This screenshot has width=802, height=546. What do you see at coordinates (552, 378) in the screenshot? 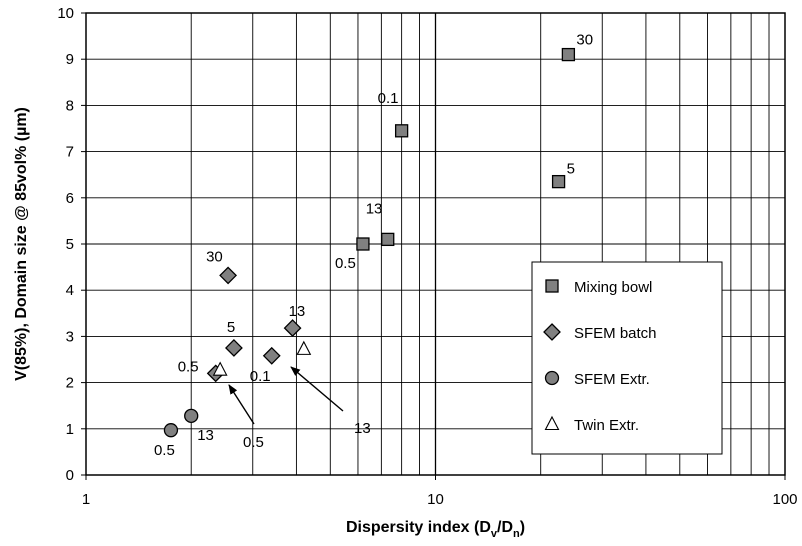
I see `legend-marker-circle` at bounding box center [552, 378].